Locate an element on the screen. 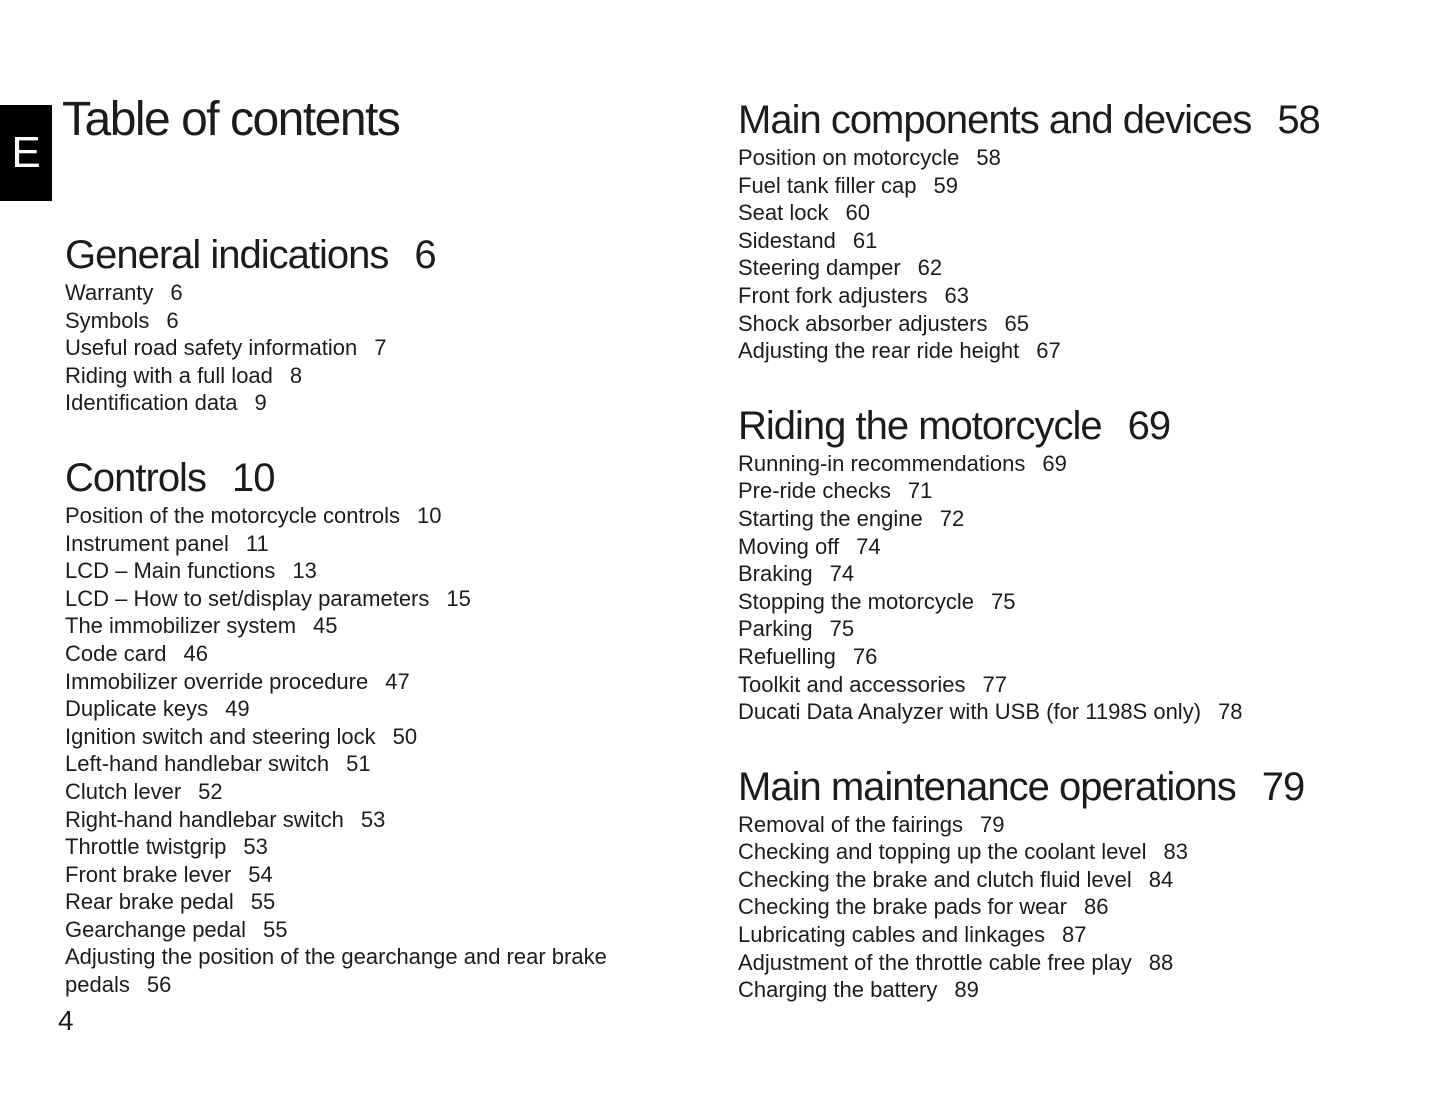 The height and width of the screenshot is (1101, 1445). toc-entry: Identification data 9 is located at coordinates (377, 403).